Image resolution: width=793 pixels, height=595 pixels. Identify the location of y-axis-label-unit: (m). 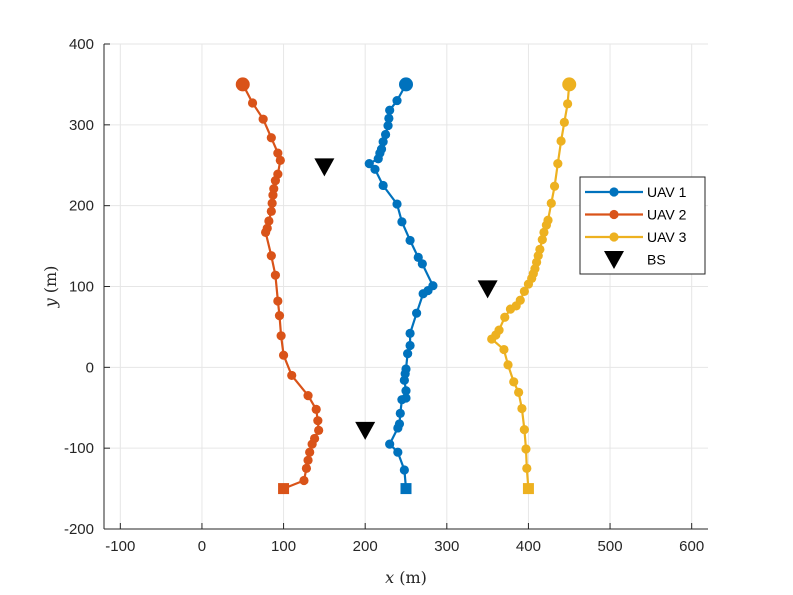
(50, 282).